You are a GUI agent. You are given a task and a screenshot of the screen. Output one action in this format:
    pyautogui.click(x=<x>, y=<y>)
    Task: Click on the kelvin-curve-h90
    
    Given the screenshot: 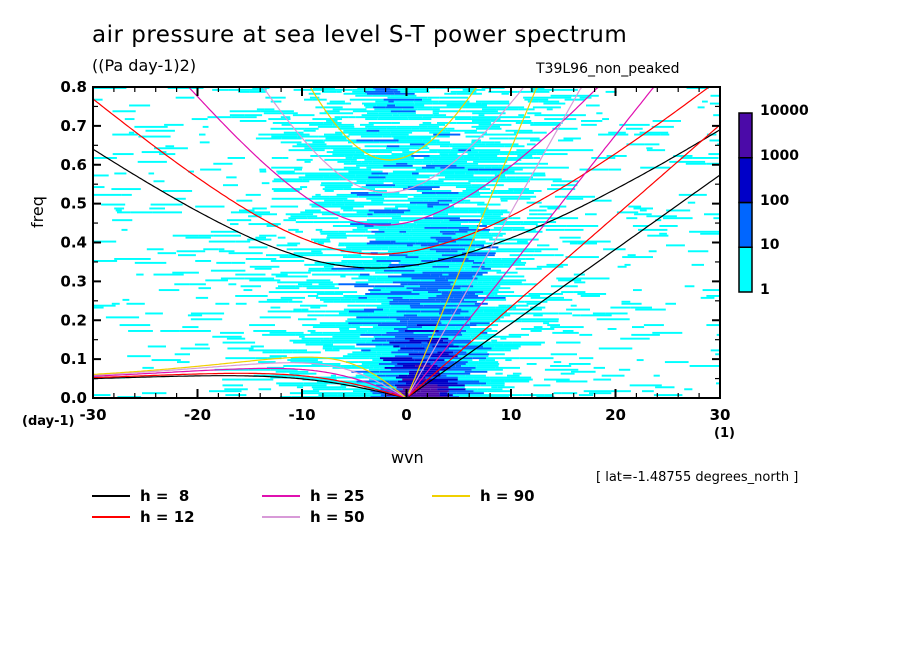 What is the action you would take?
    pyautogui.click(x=476, y=240)
    